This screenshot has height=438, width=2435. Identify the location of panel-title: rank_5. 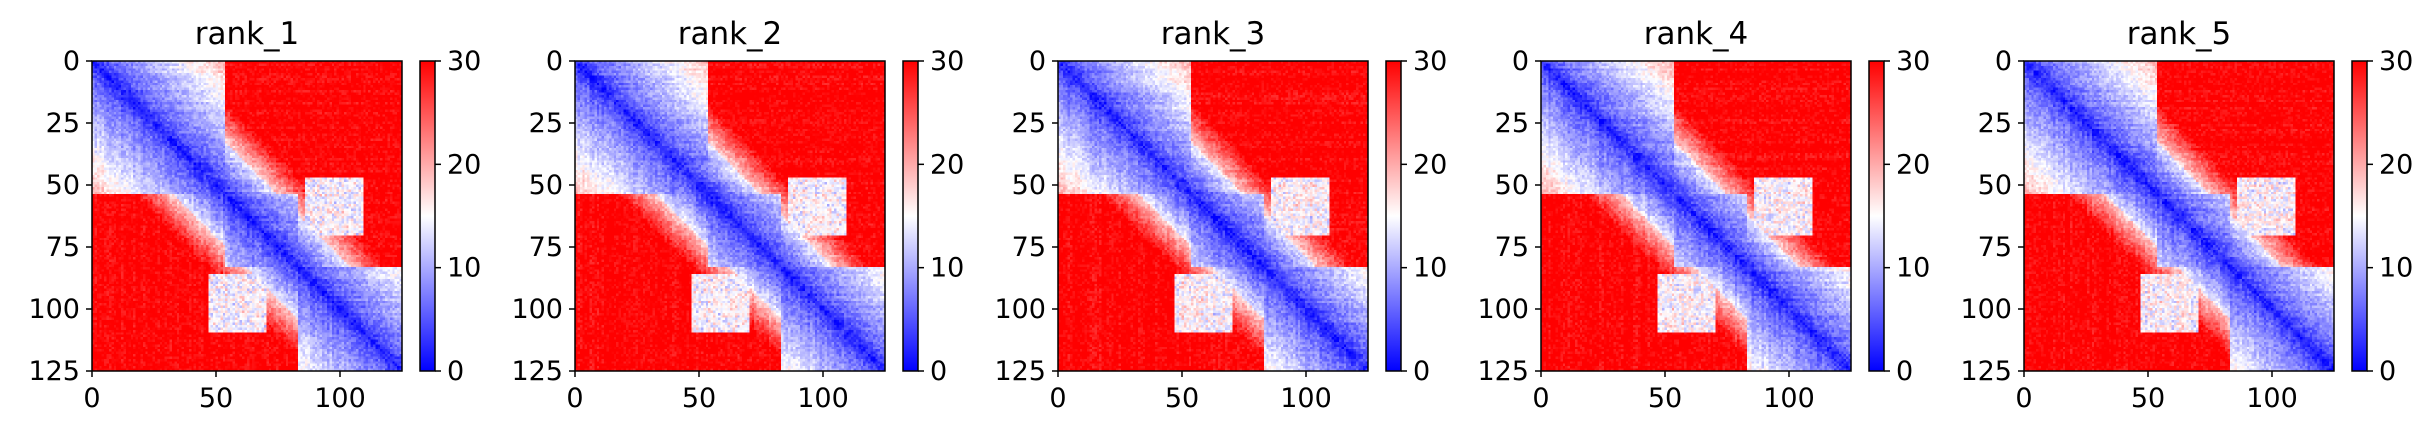
(2179, 34).